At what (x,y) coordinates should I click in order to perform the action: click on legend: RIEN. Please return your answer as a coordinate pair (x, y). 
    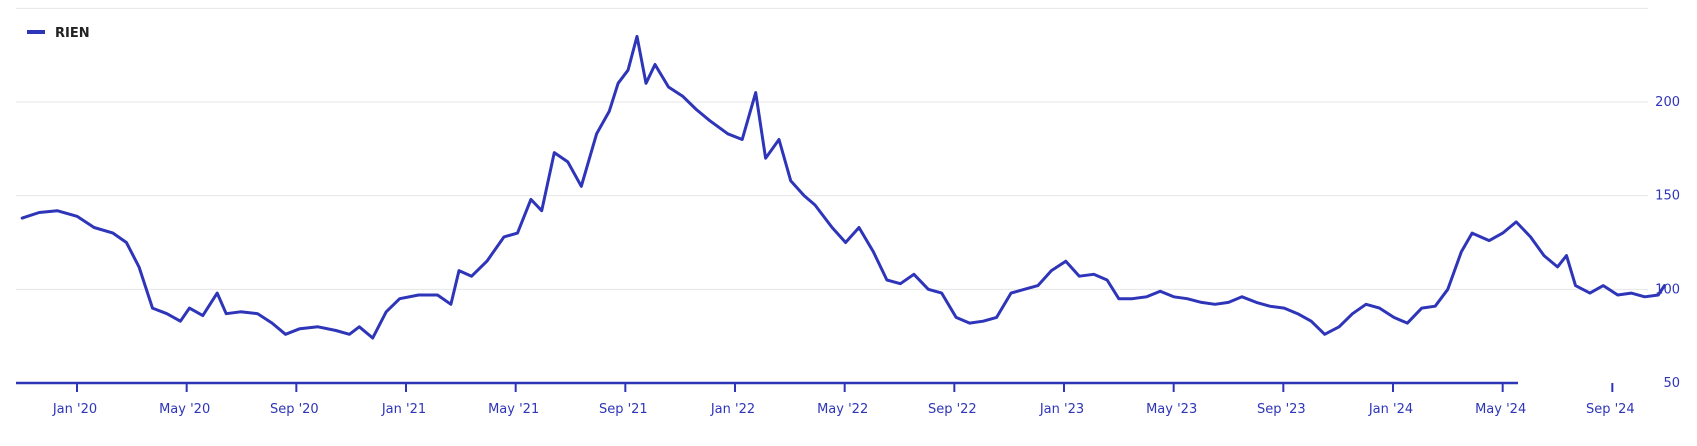
    Looking at the image, I should click on (58, 33).